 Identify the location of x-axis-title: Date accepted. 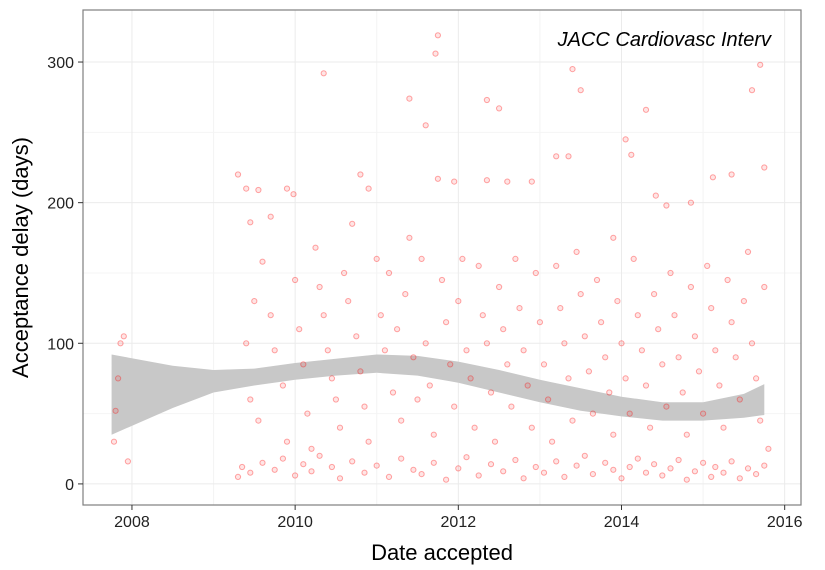
(442, 552).